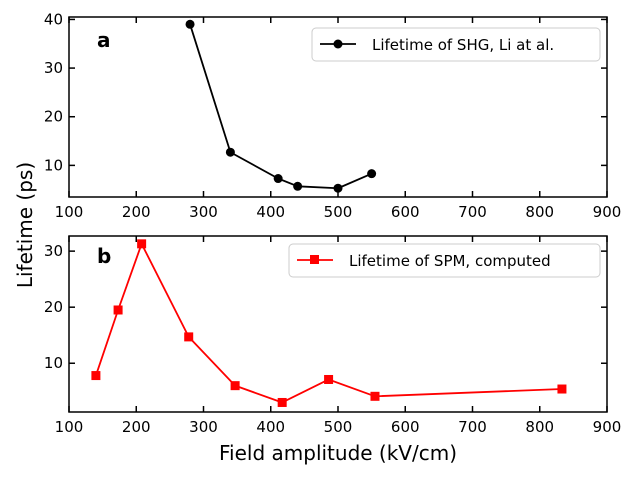  Describe the element at coordinates (405, 212) in the screenshot. I see `panel-a-xtick-label: 600` at that location.